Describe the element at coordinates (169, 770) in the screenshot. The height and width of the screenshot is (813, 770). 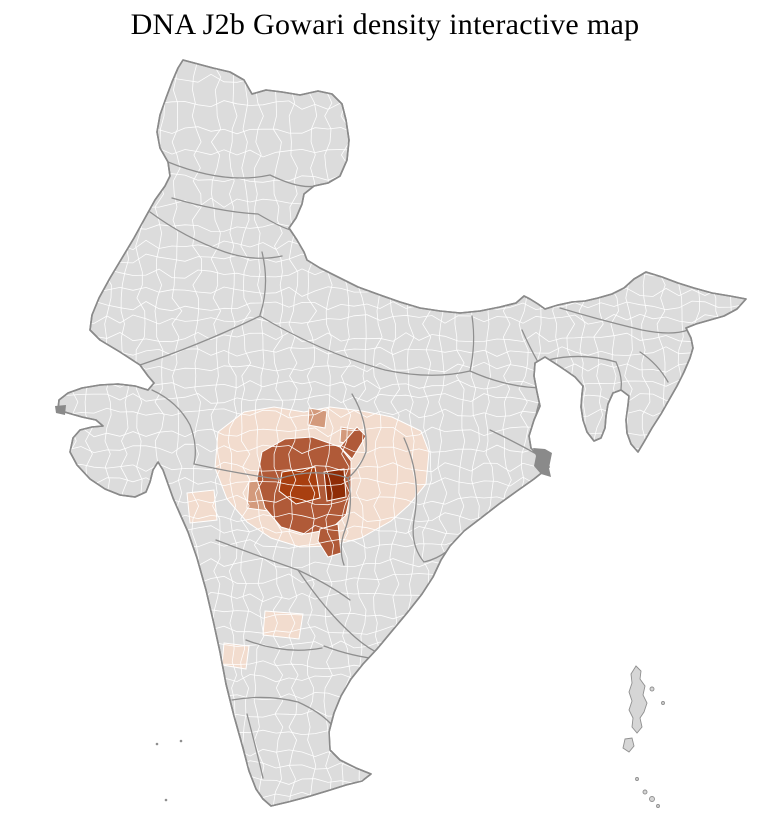
I see `lakshadweep-islands` at that location.